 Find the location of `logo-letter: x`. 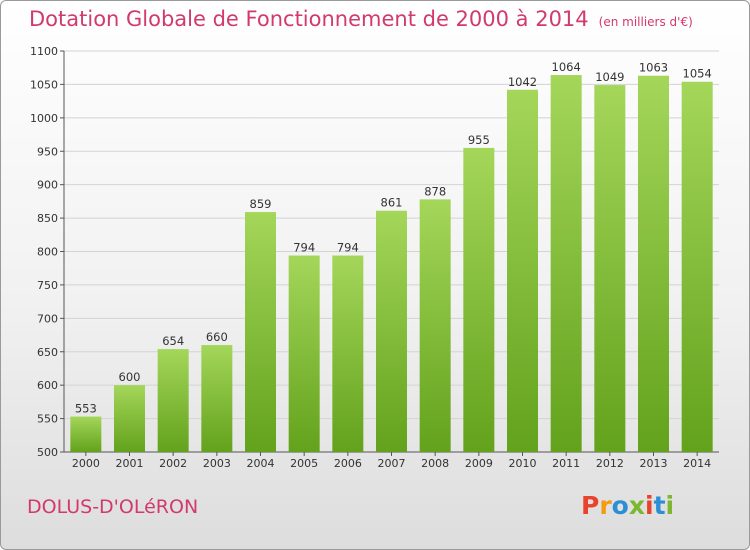

logo-letter: x is located at coordinates (636, 505).